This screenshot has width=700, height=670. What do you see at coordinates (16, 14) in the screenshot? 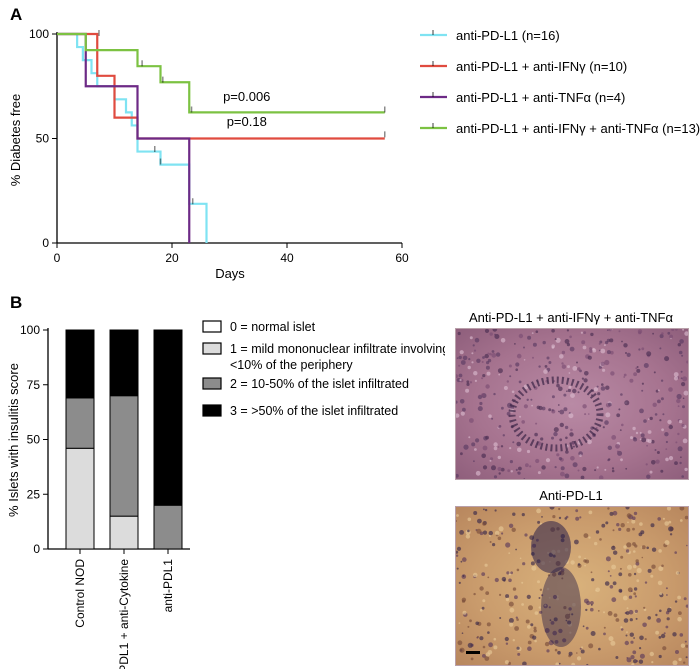
I see `panel-a-label: A` at bounding box center [16, 14].